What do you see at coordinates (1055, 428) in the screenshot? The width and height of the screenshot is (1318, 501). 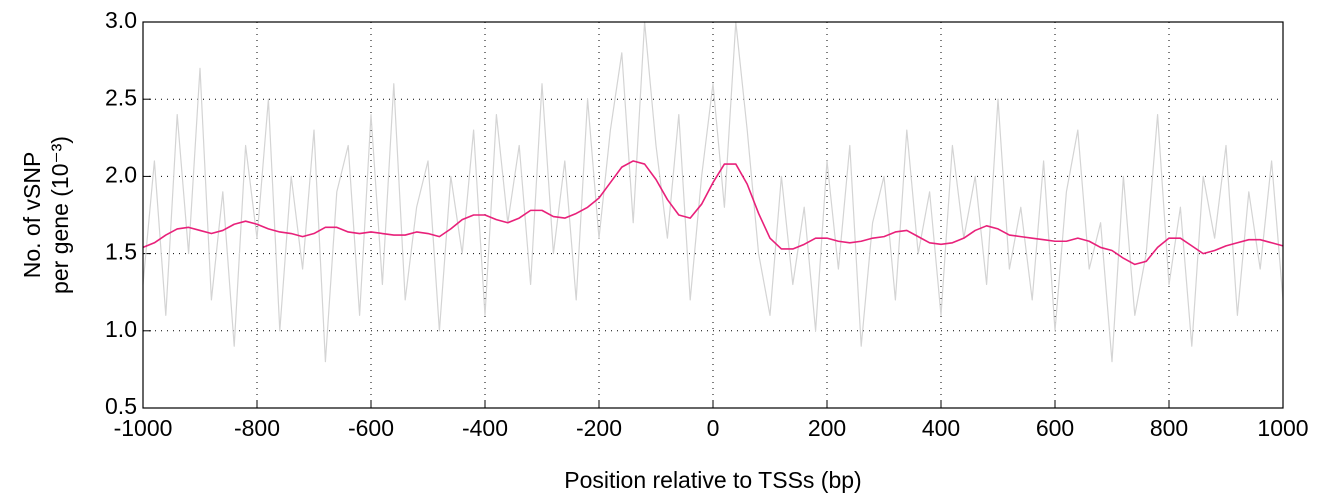 I see `x-tick-label: 600` at bounding box center [1055, 428].